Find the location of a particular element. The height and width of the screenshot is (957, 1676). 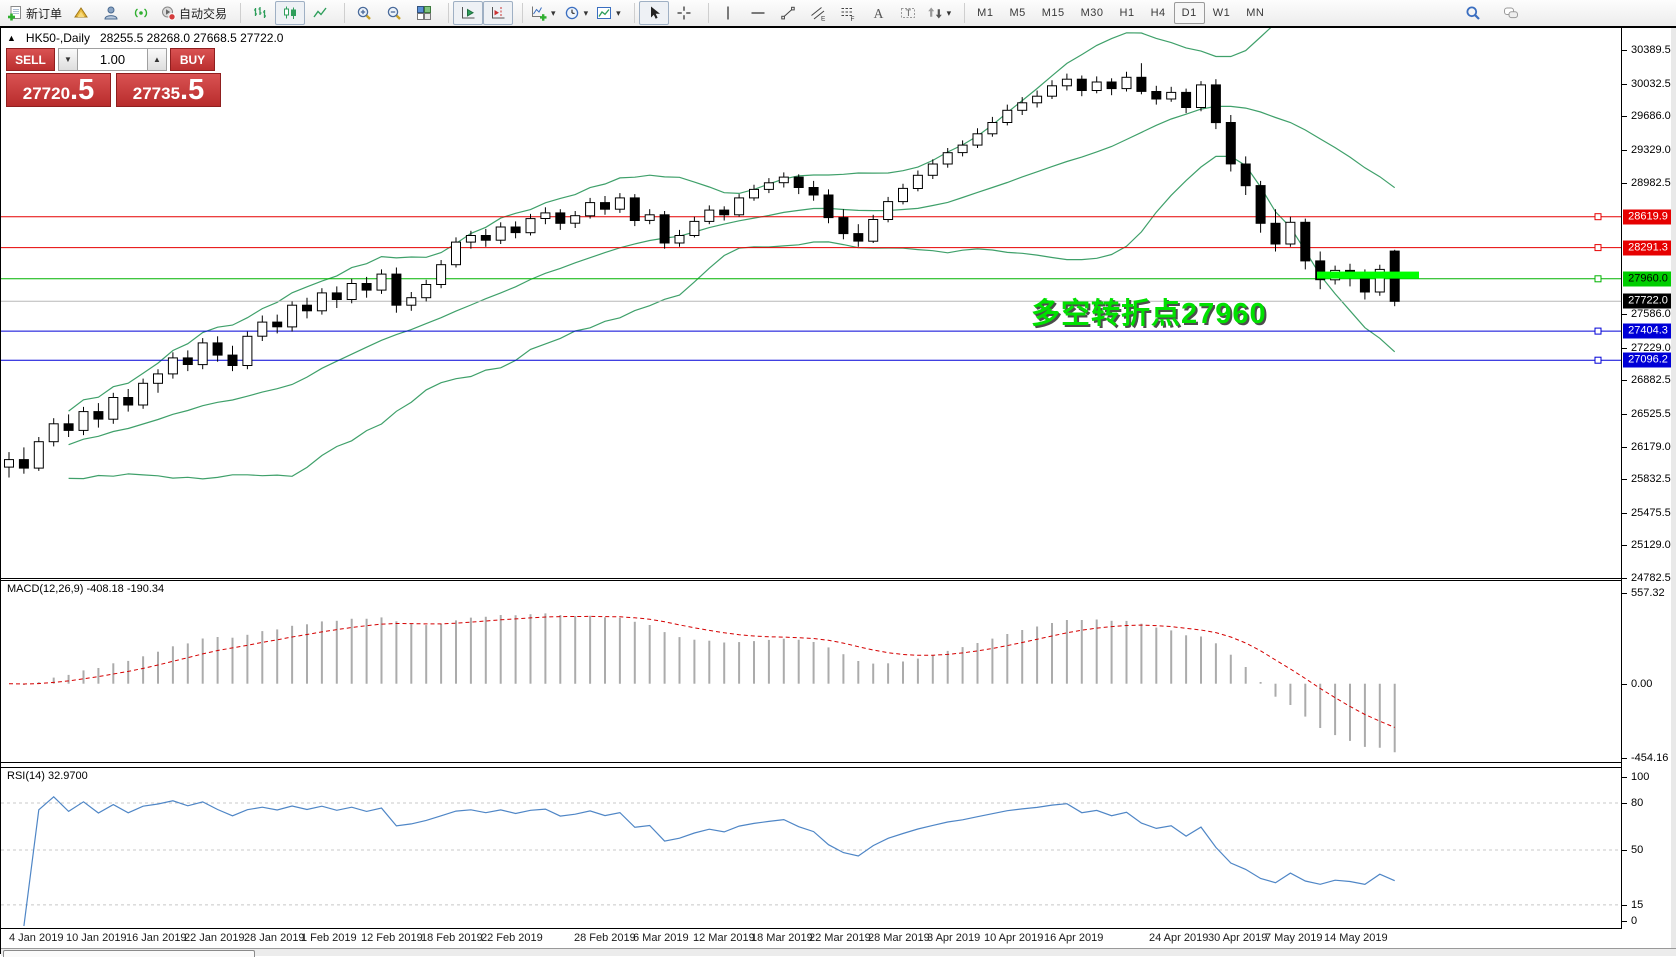

zoom-out-icon is located at coordinates (394, 13).